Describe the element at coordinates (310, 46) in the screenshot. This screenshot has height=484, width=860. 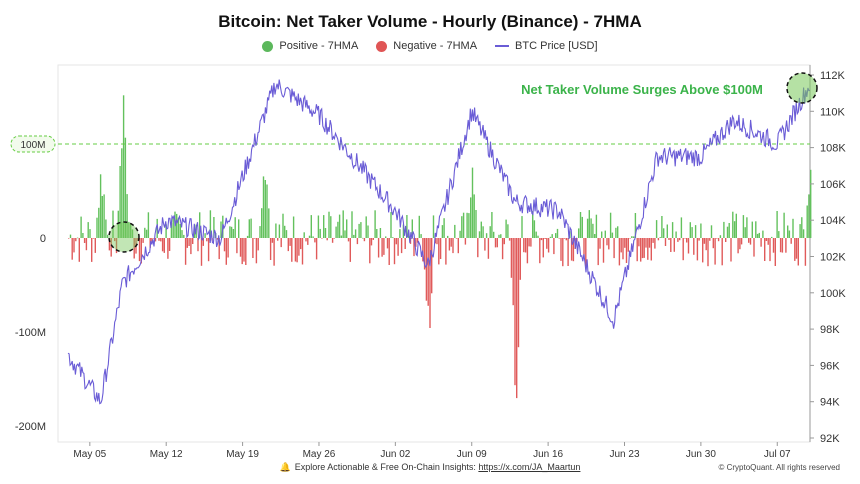
I see `legend-item-positive: Positive - 7HMA` at that location.